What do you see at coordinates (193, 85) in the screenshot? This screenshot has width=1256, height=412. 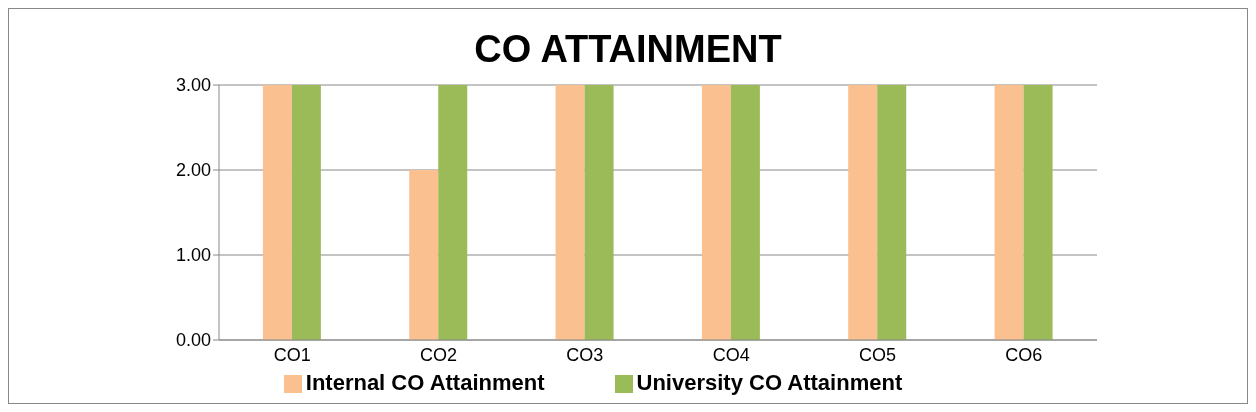 I see `y-tick-label: 3.00` at bounding box center [193, 85].